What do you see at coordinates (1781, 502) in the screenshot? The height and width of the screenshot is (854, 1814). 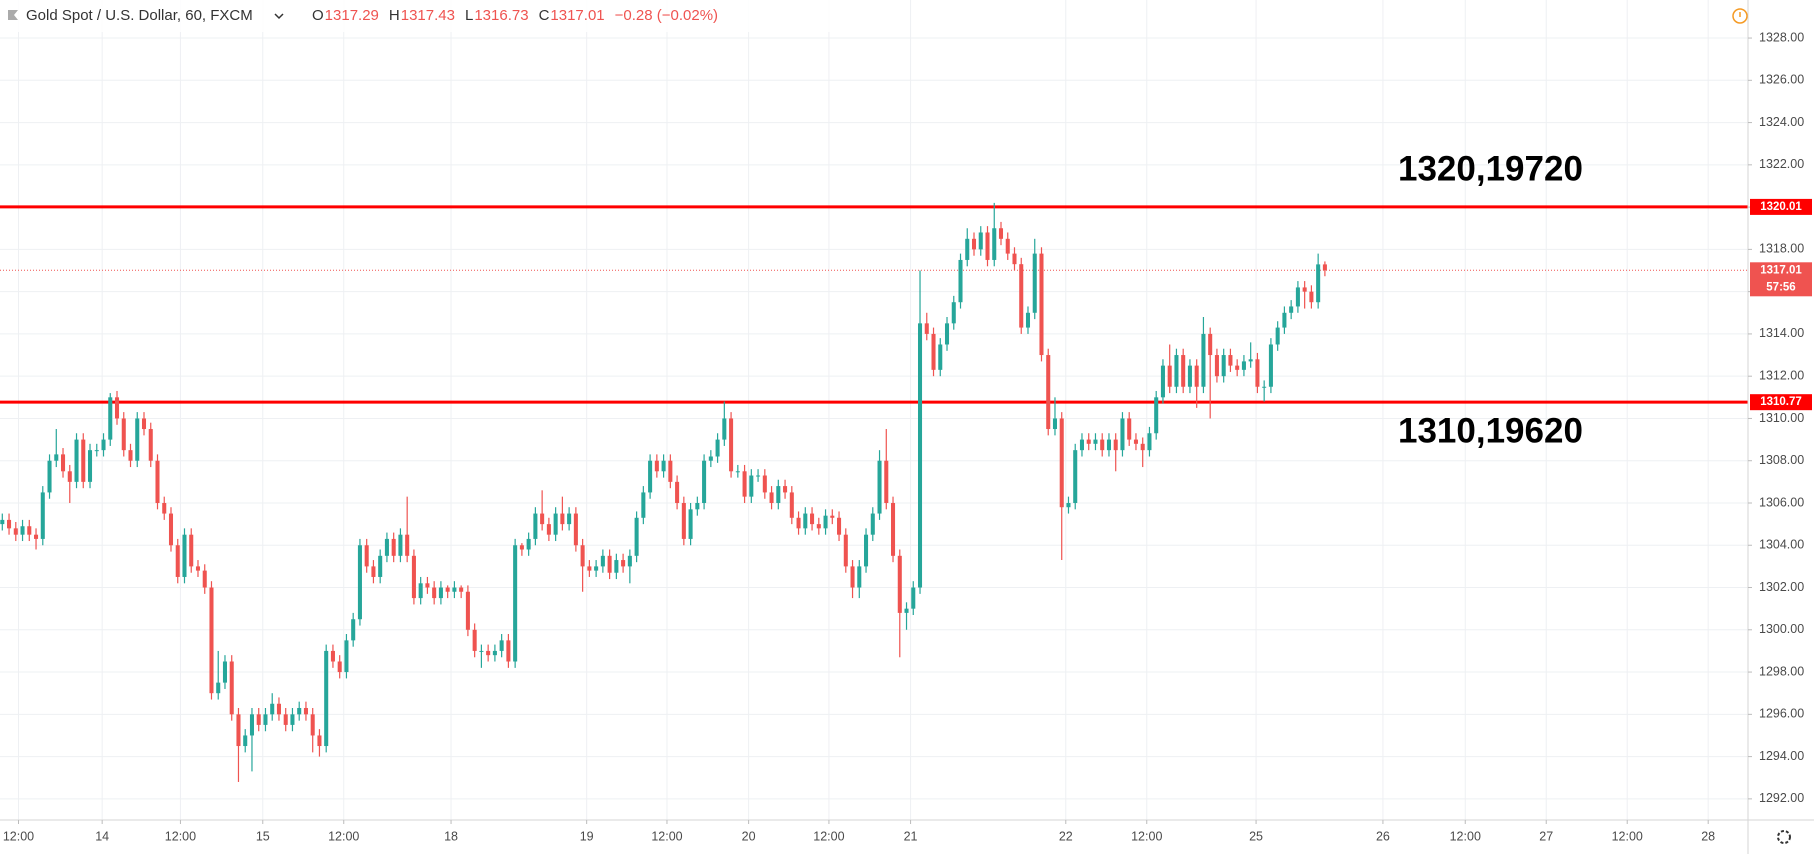 I see `y-tick-label: 1306.00` at bounding box center [1781, 502].